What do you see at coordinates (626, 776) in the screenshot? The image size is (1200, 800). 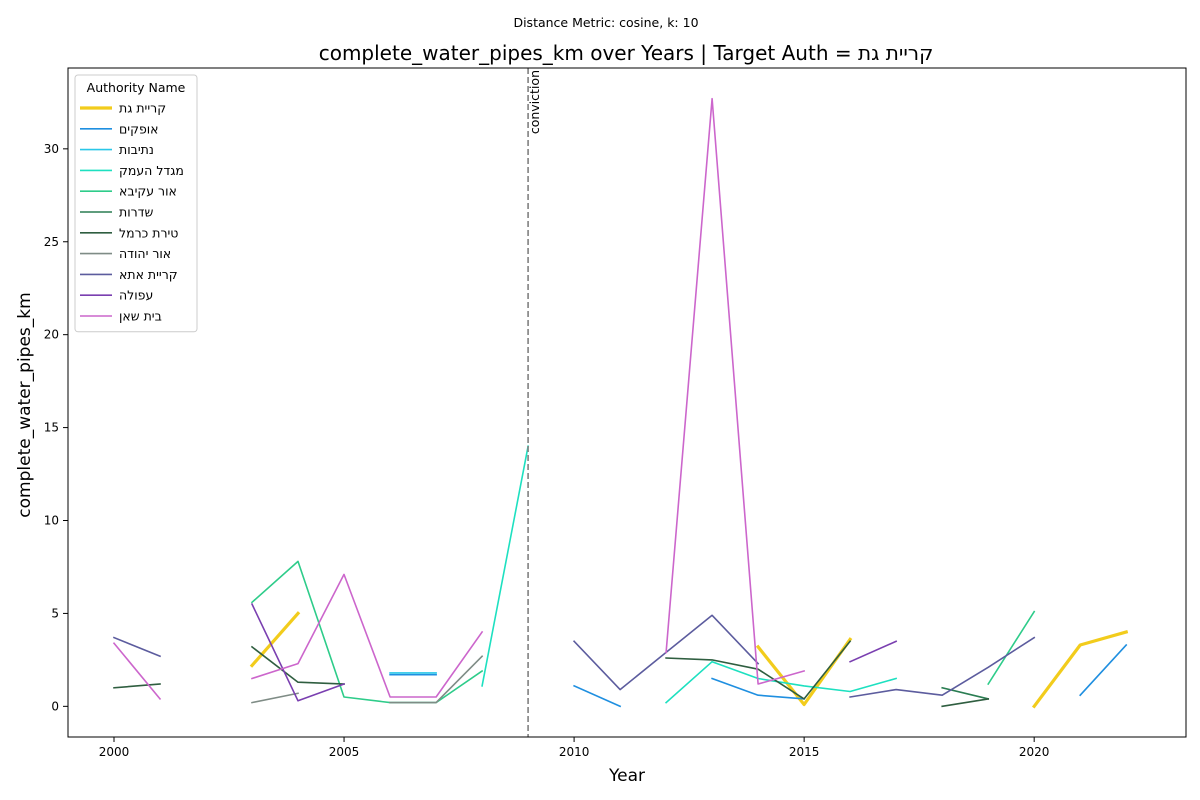 I see `x-axis-label: Year` at bounding box center [626, 776].